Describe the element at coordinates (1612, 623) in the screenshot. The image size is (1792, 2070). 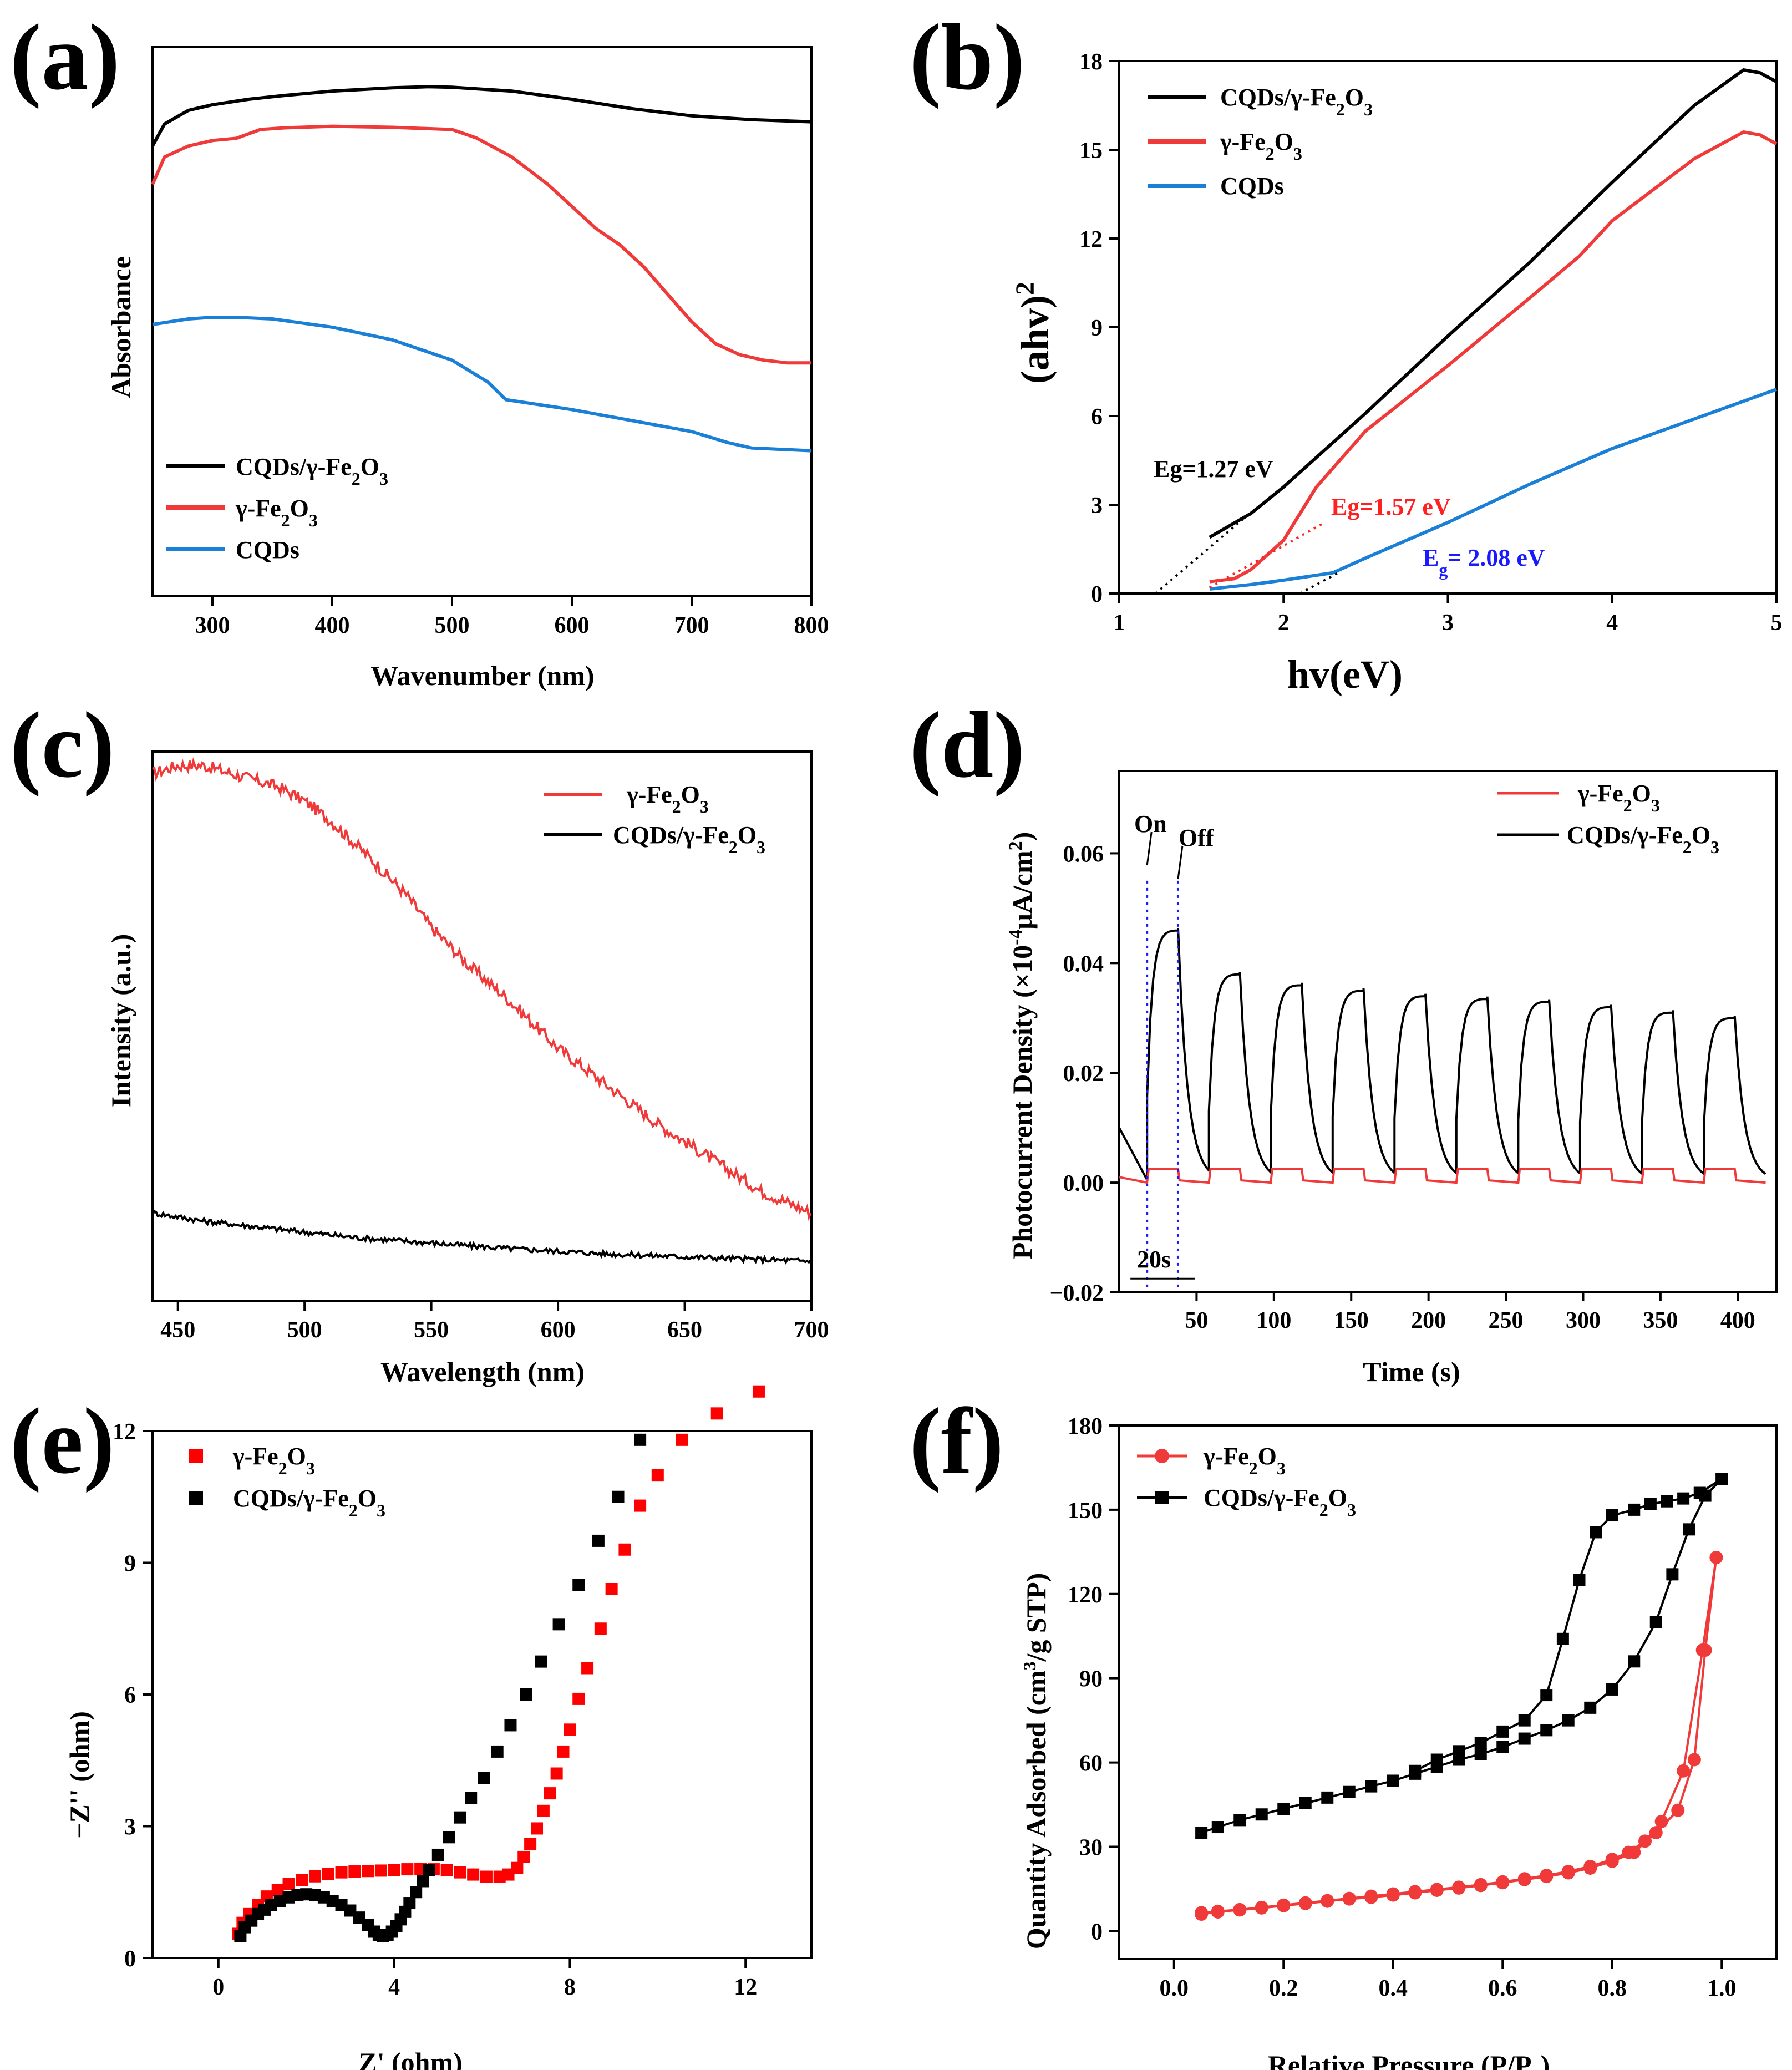
I see `panel-b-x-tick-label: 4` at that location.